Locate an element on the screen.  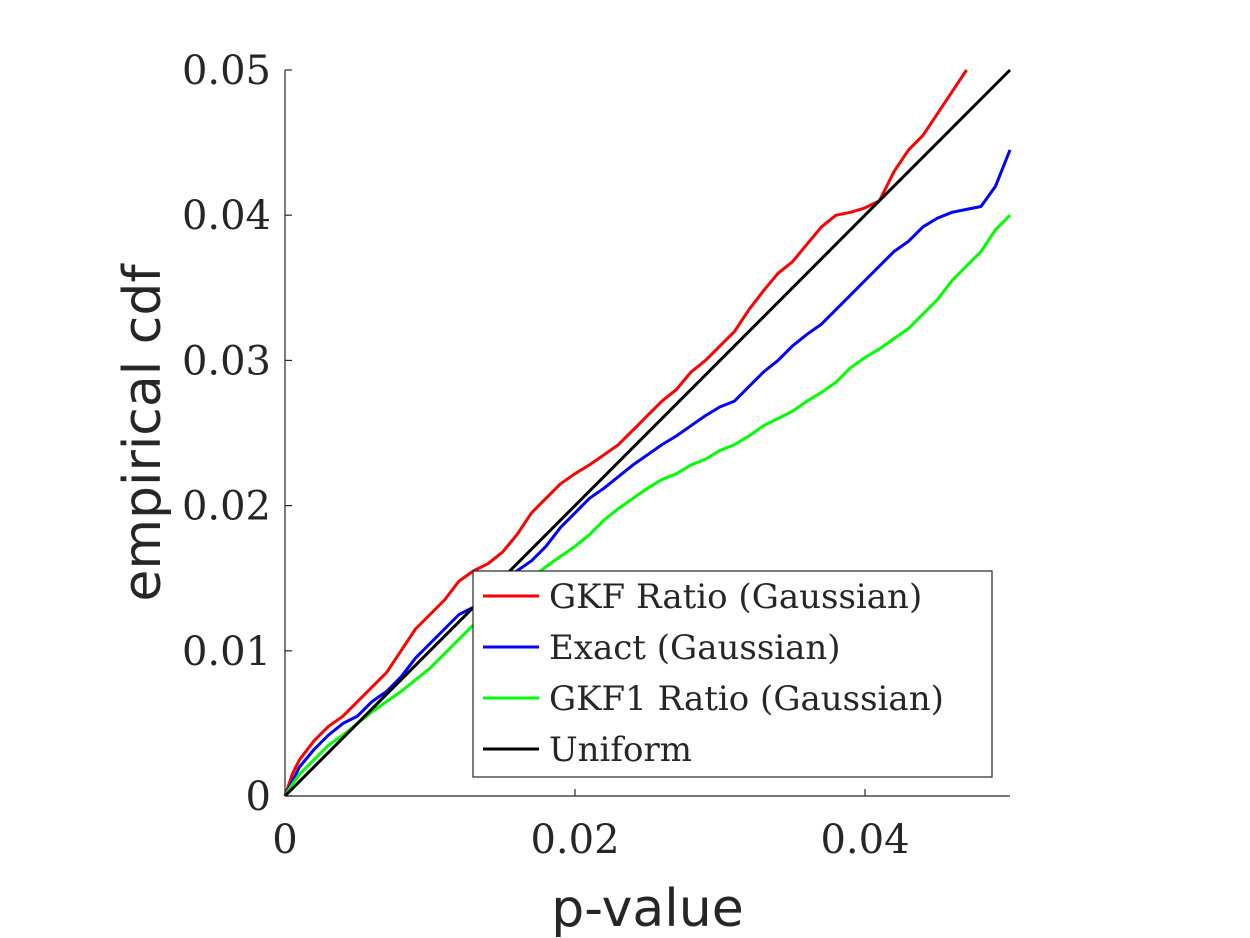
y-tick-label: 0.03 is located at coordinates (226, 361).